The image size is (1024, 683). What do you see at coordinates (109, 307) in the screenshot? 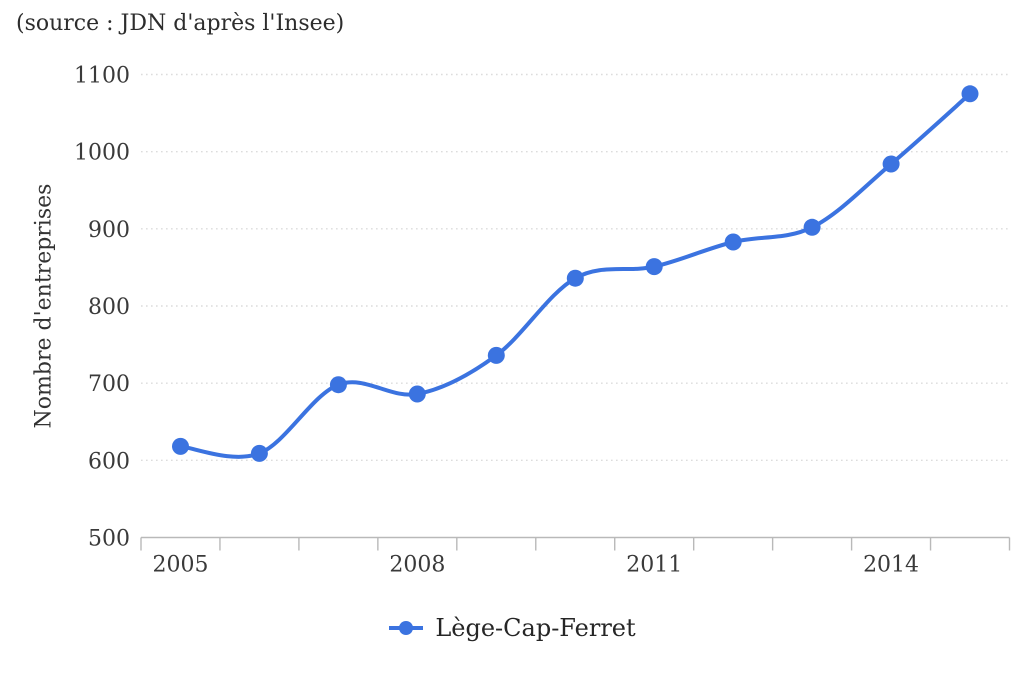
I see `y-tick-label: 800` at bounding box center [109, 307].